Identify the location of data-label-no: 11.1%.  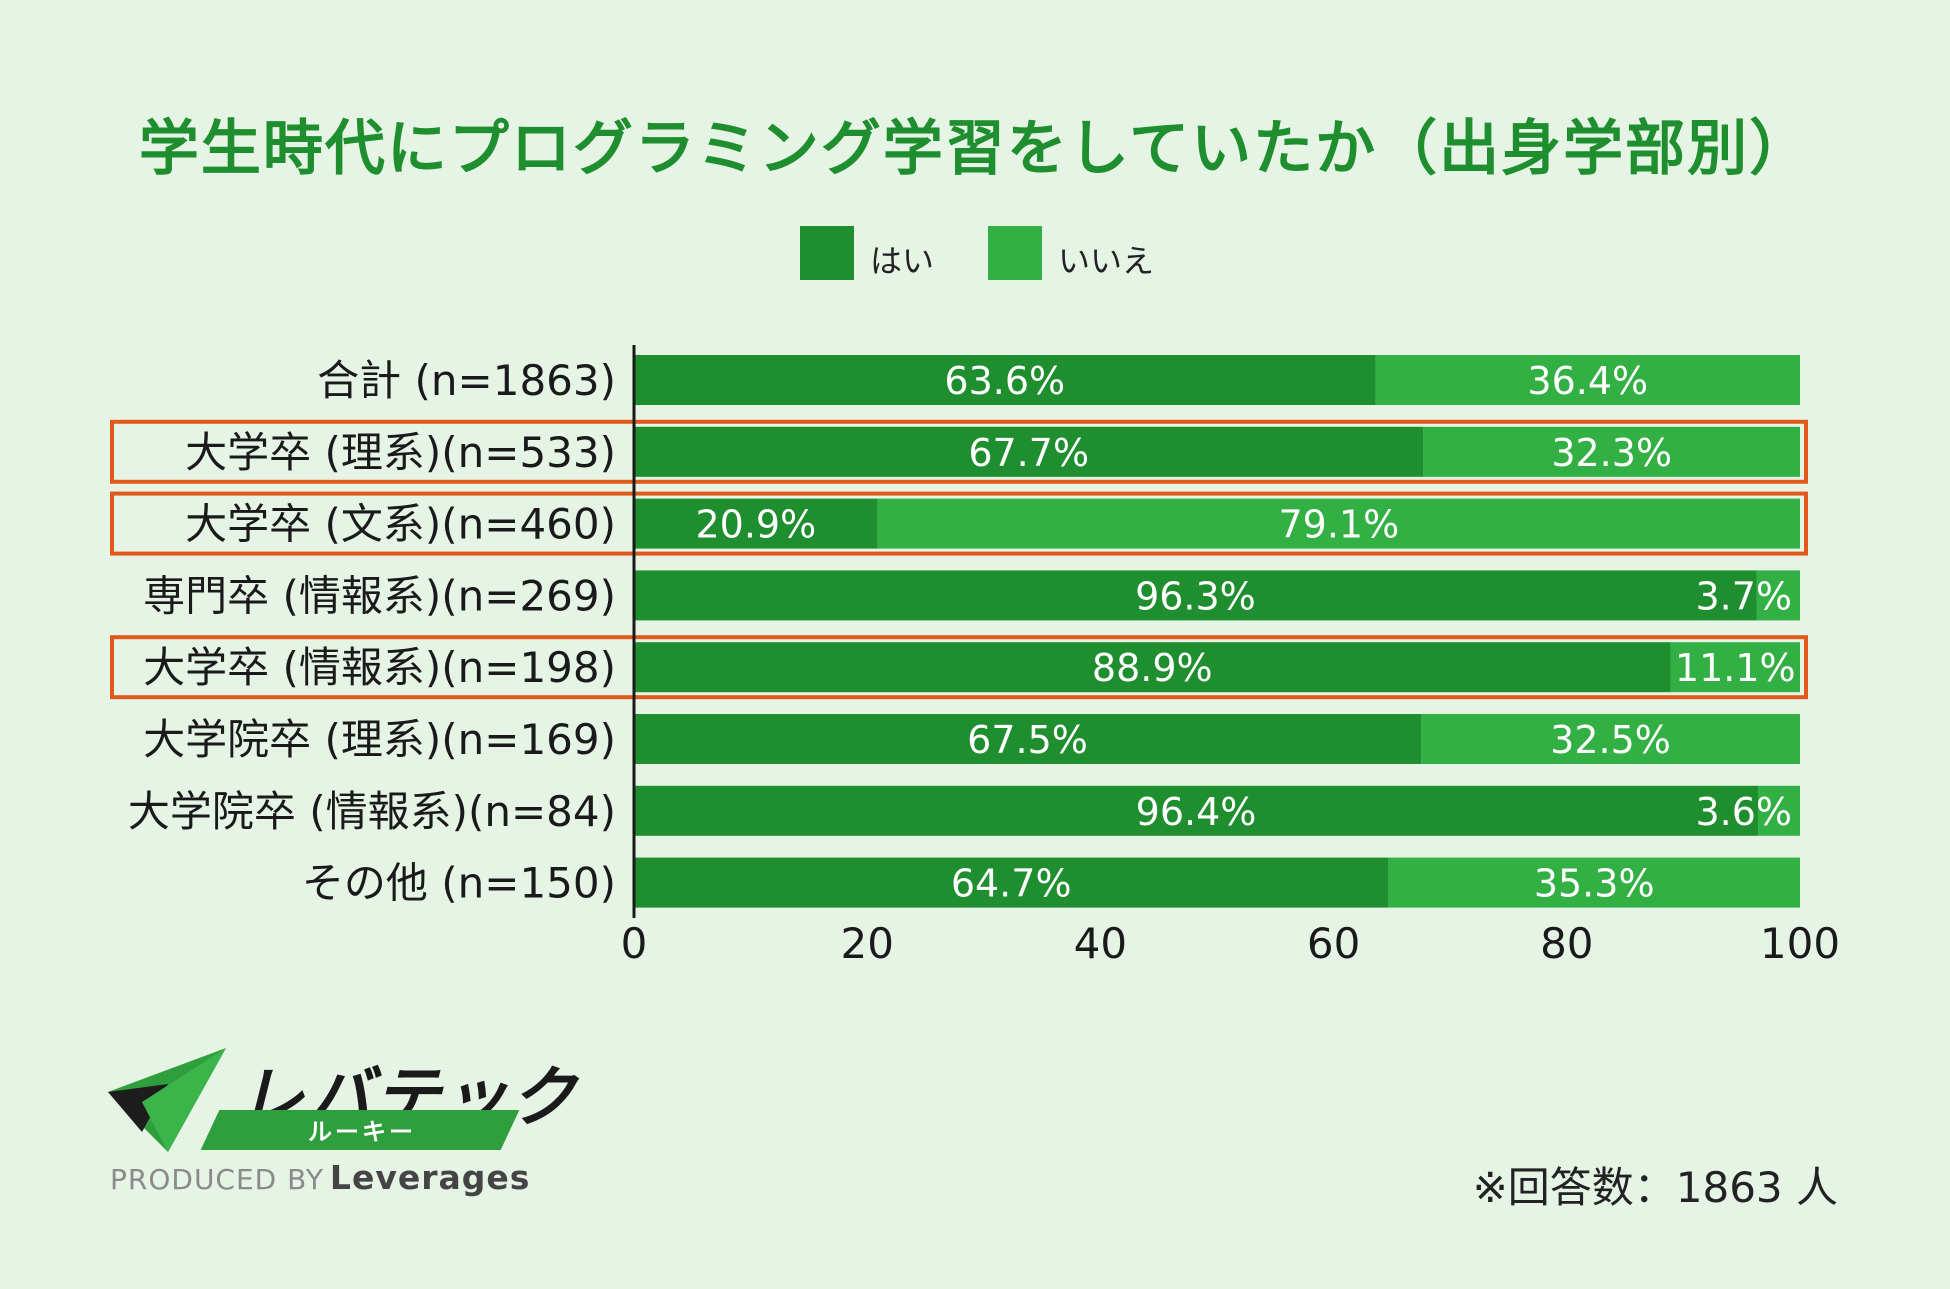
(1735, 668).